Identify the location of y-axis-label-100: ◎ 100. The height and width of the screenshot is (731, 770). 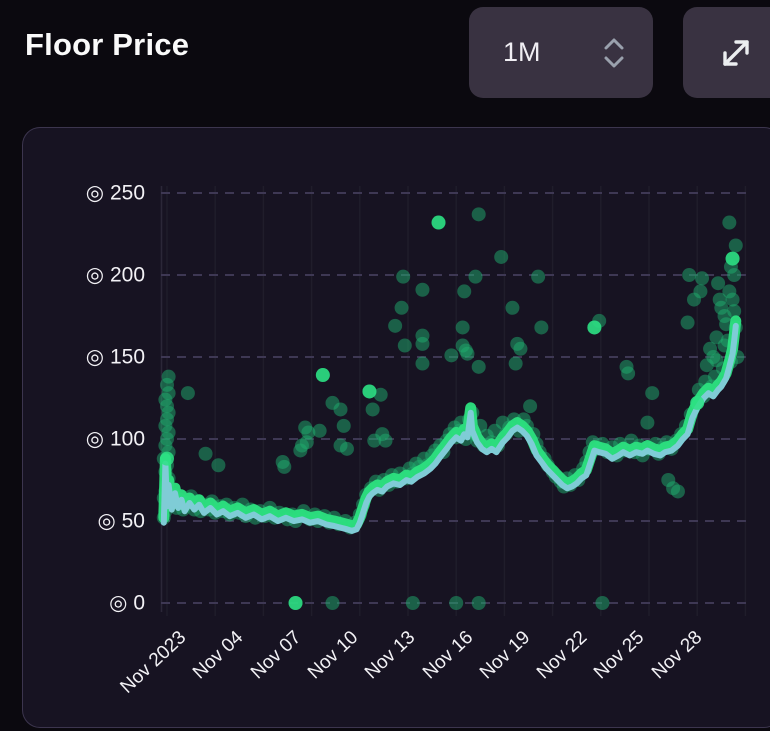
(115, 439).